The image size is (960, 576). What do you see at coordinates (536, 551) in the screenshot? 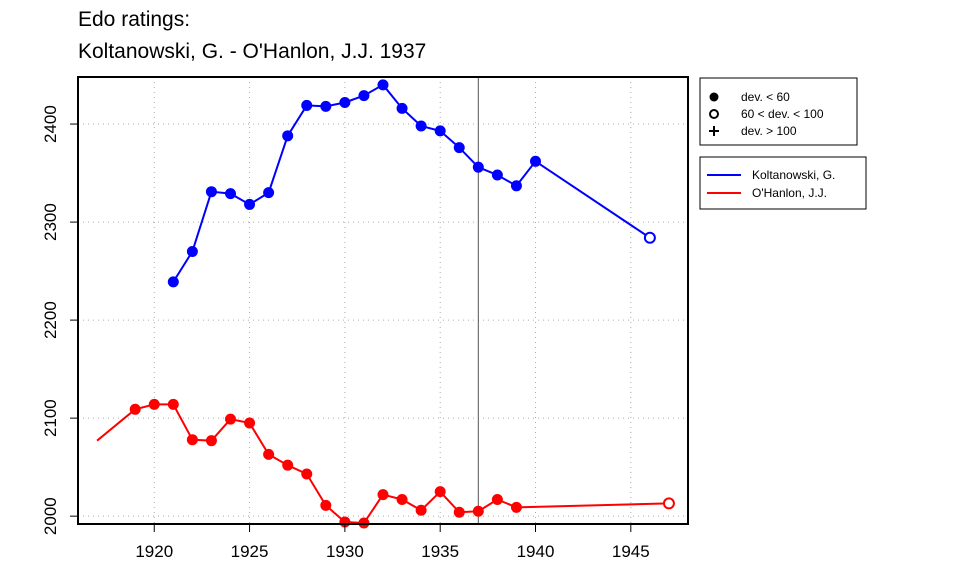
I see `x-tick-label: 1940` at bounding box center [536, 551].